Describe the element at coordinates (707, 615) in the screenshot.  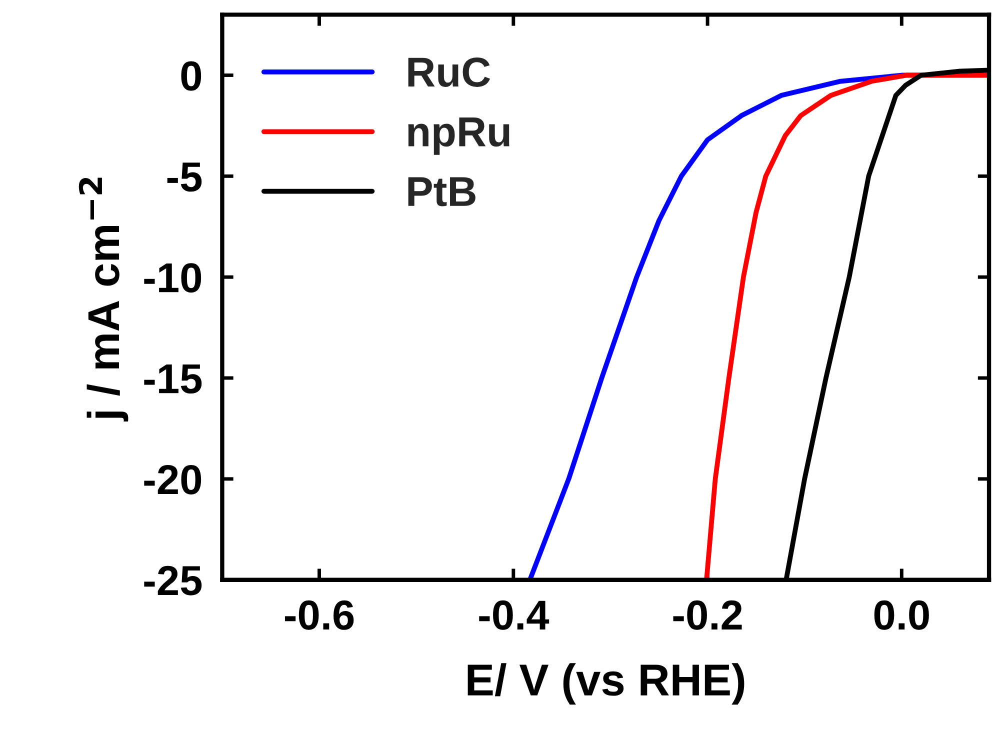
I see `x-tick-label: -0.2` at that location.